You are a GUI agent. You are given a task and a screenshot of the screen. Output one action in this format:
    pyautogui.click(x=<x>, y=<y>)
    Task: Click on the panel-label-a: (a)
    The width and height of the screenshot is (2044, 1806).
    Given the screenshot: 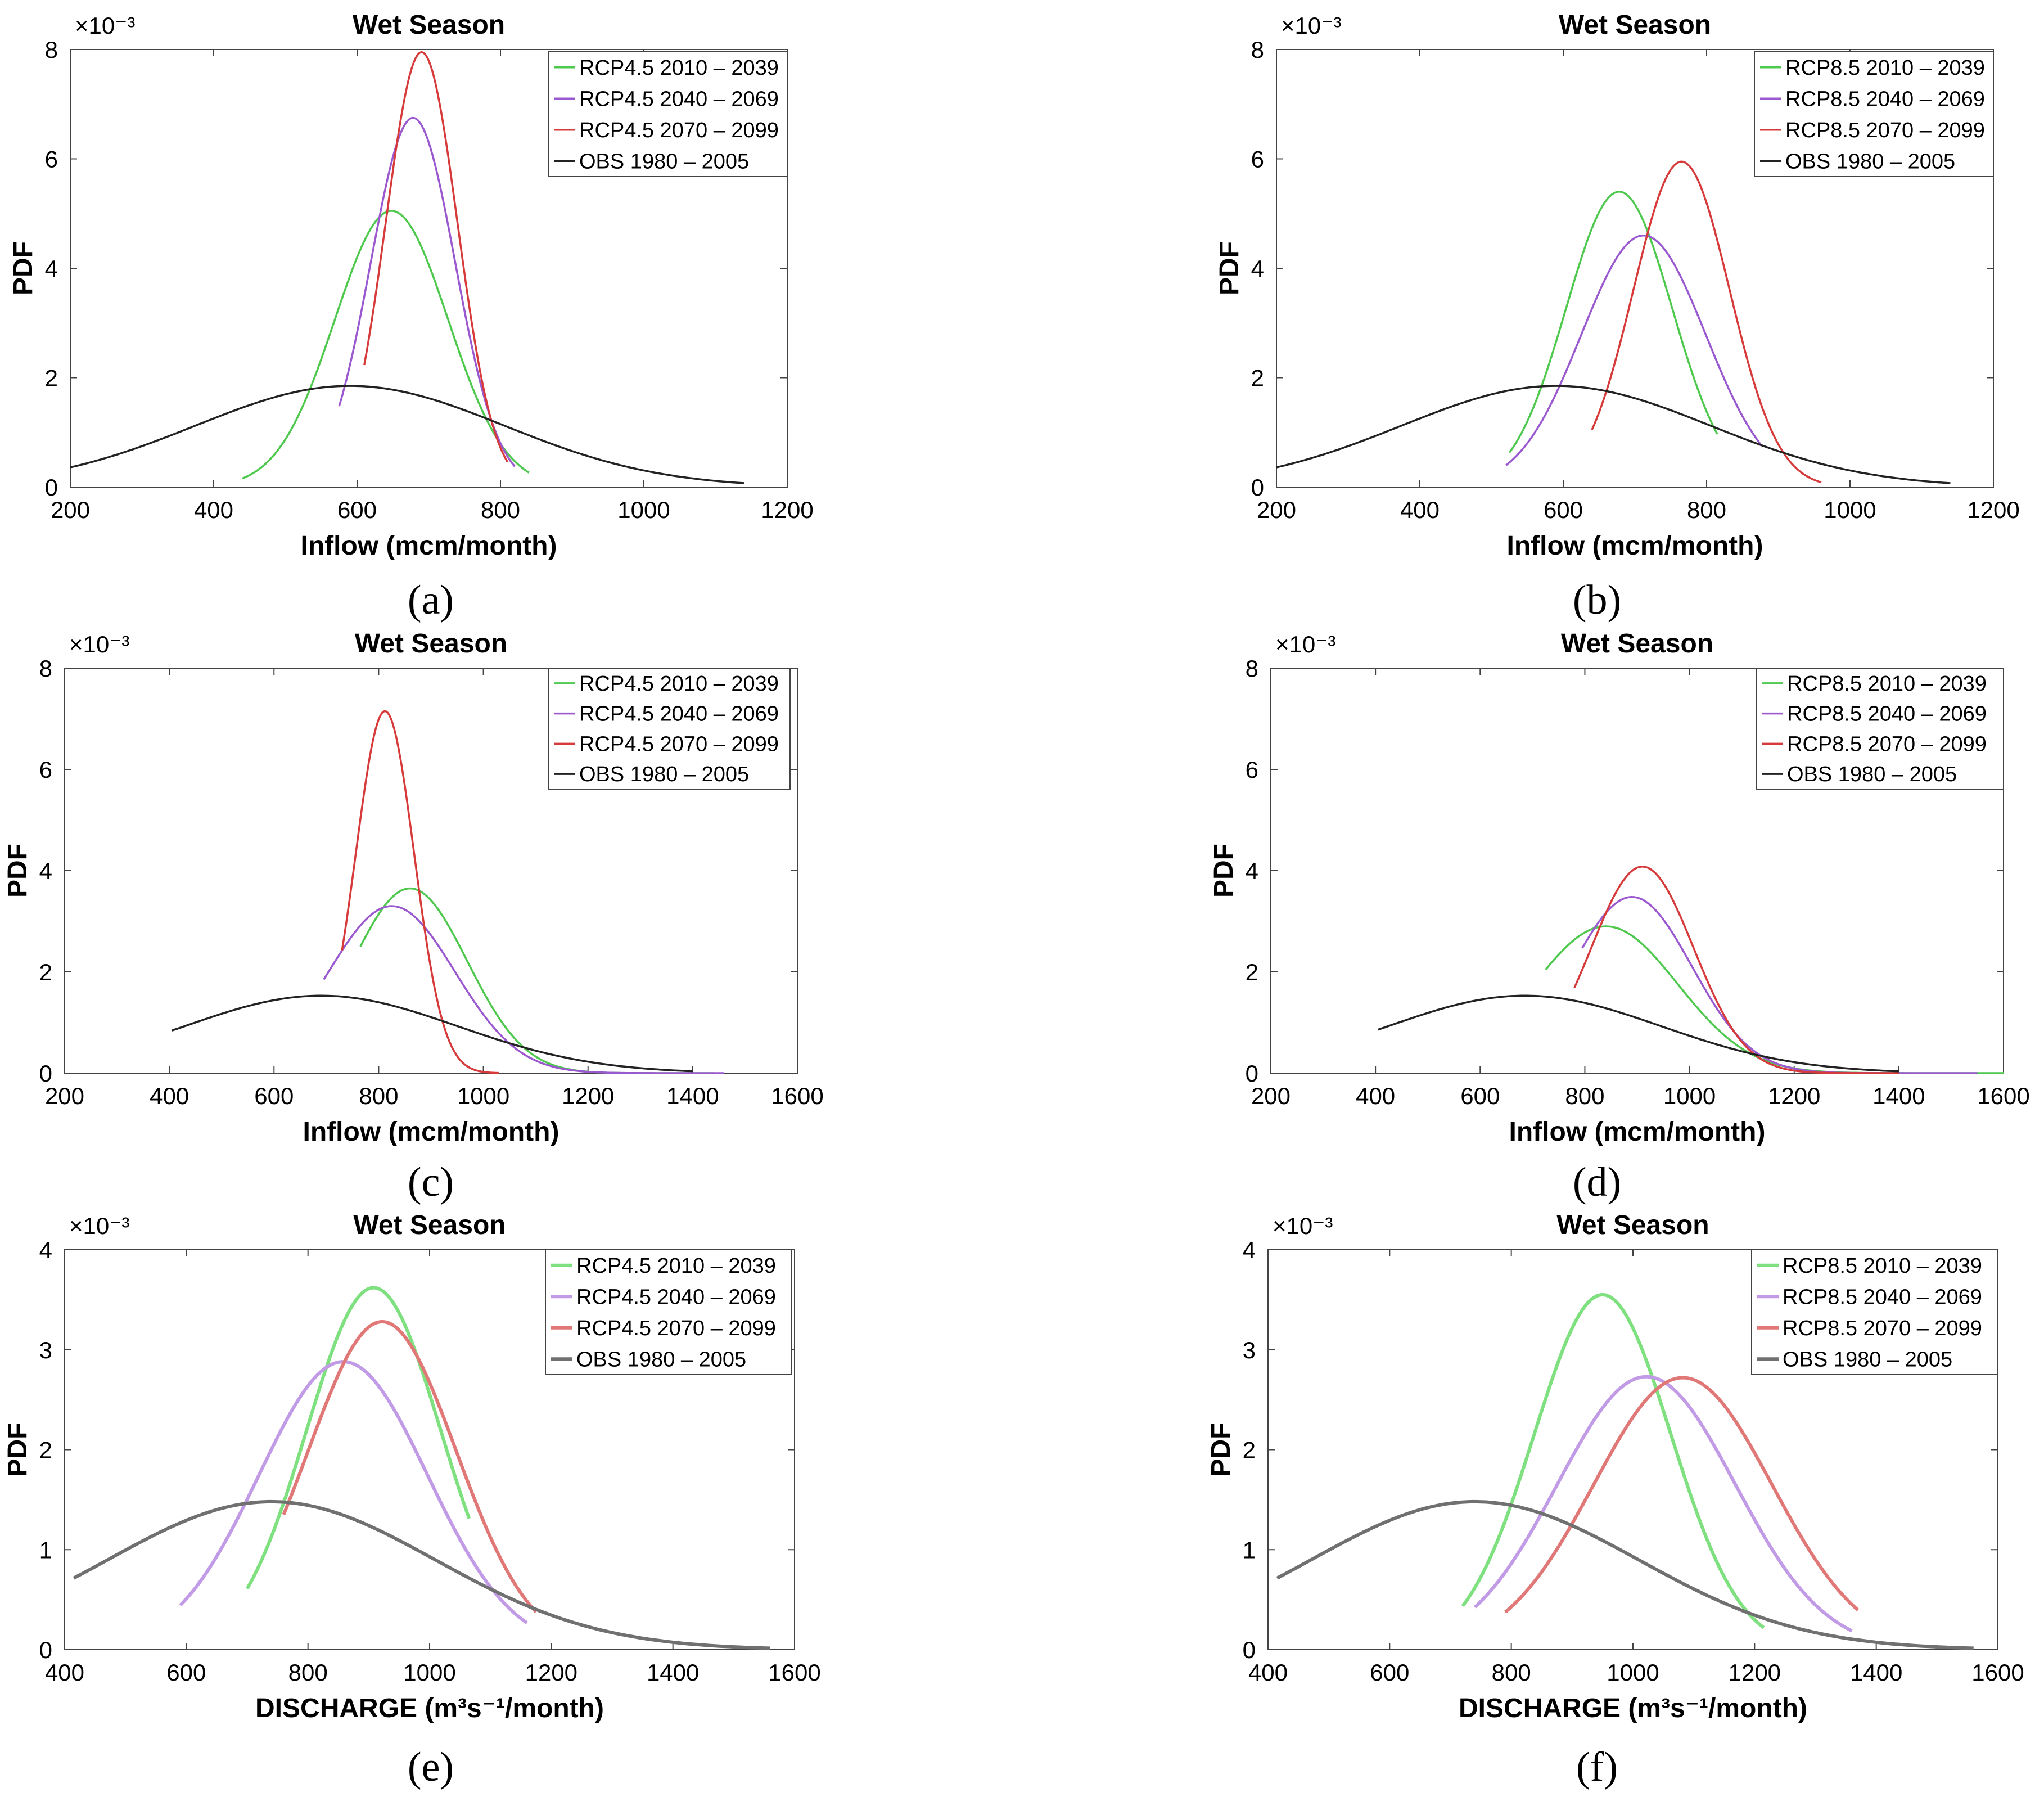 What is the action you would take?
    pyautogui.click(x=431, y=600)
    